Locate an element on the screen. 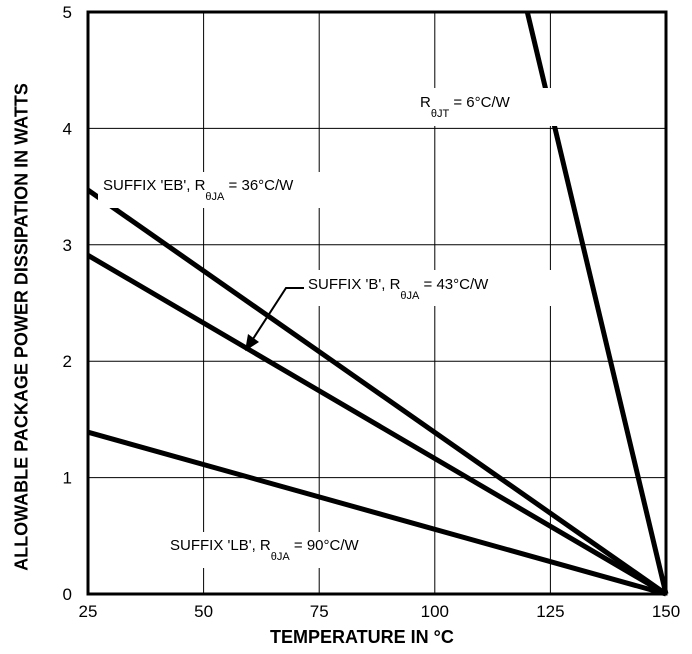  x-tick-label: 150 is located at coordinates (666, 611).